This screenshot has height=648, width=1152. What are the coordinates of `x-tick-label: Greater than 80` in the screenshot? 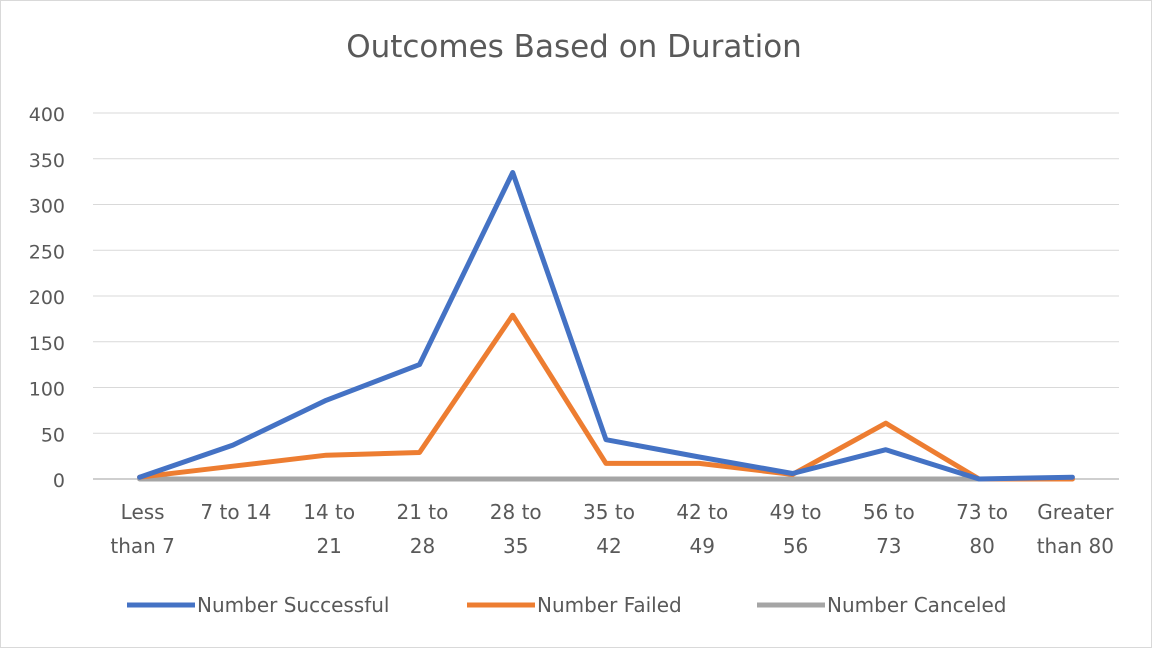 It's located at (1076, 529).